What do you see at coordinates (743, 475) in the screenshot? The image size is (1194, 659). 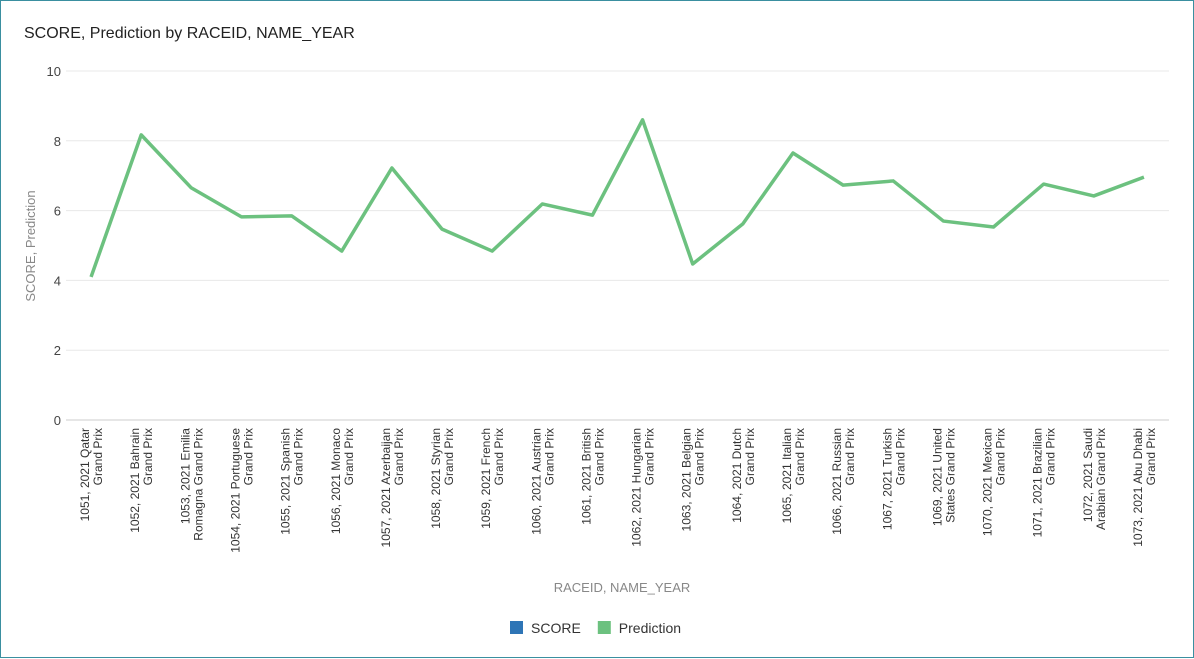 I see `x-tick-label: 1064, 2021 DutchGrand Prix` at bounding box center [743, 475].